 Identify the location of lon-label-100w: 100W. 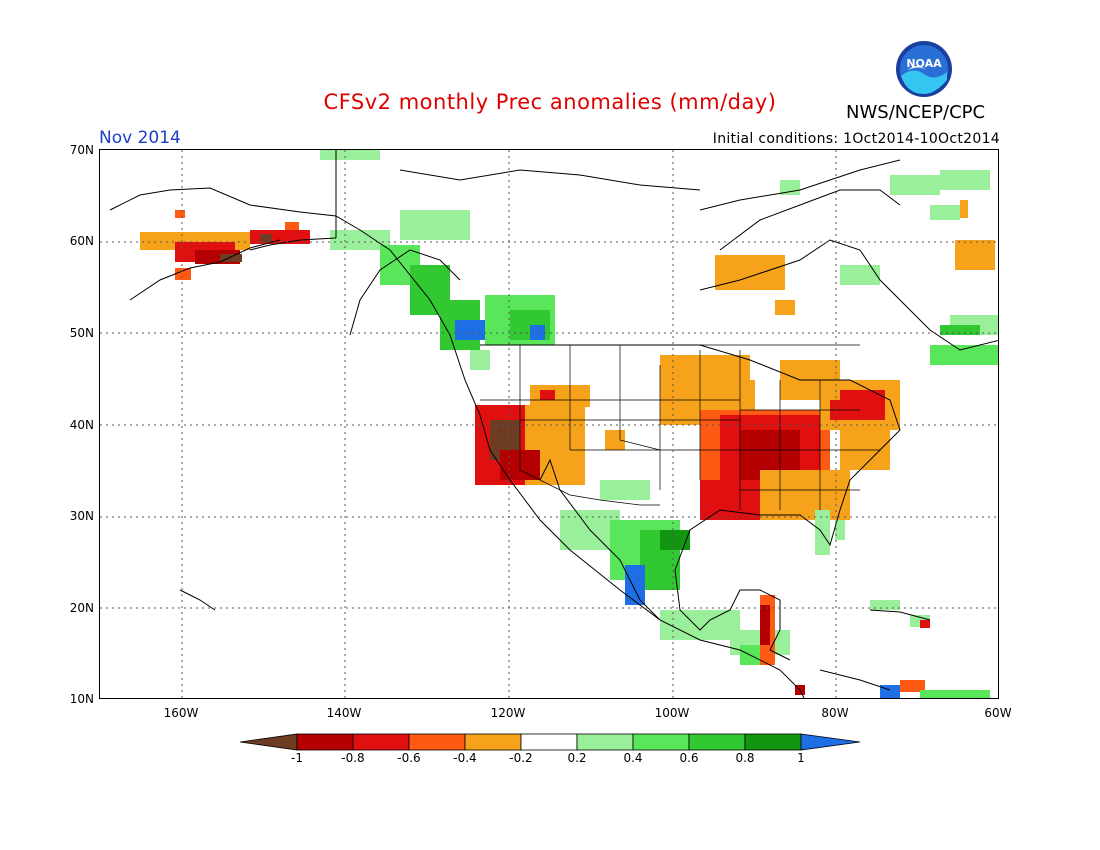
(672, 713).